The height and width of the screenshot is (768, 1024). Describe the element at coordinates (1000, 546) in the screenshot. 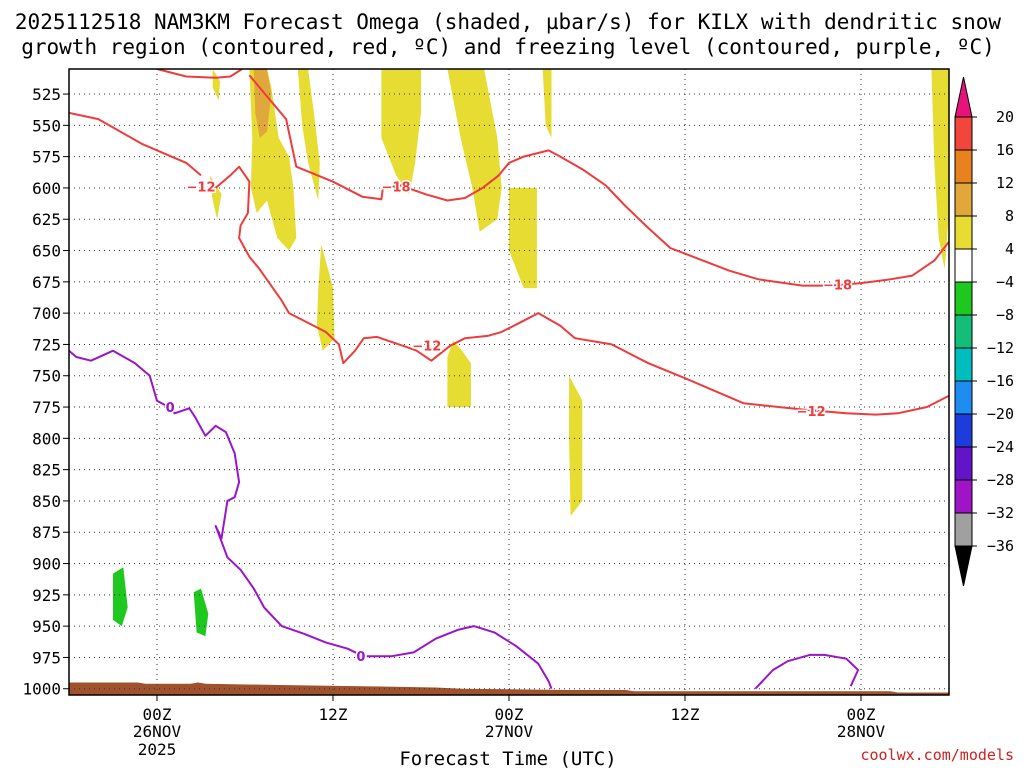

I see `colorbar-label: −36` at that location.